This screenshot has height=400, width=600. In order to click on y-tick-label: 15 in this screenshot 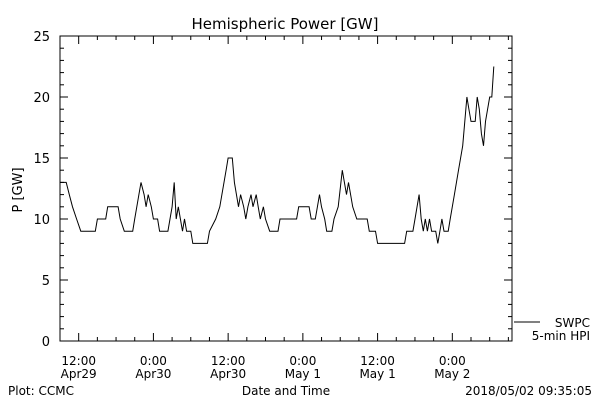, I will do `click(41, 159)`.